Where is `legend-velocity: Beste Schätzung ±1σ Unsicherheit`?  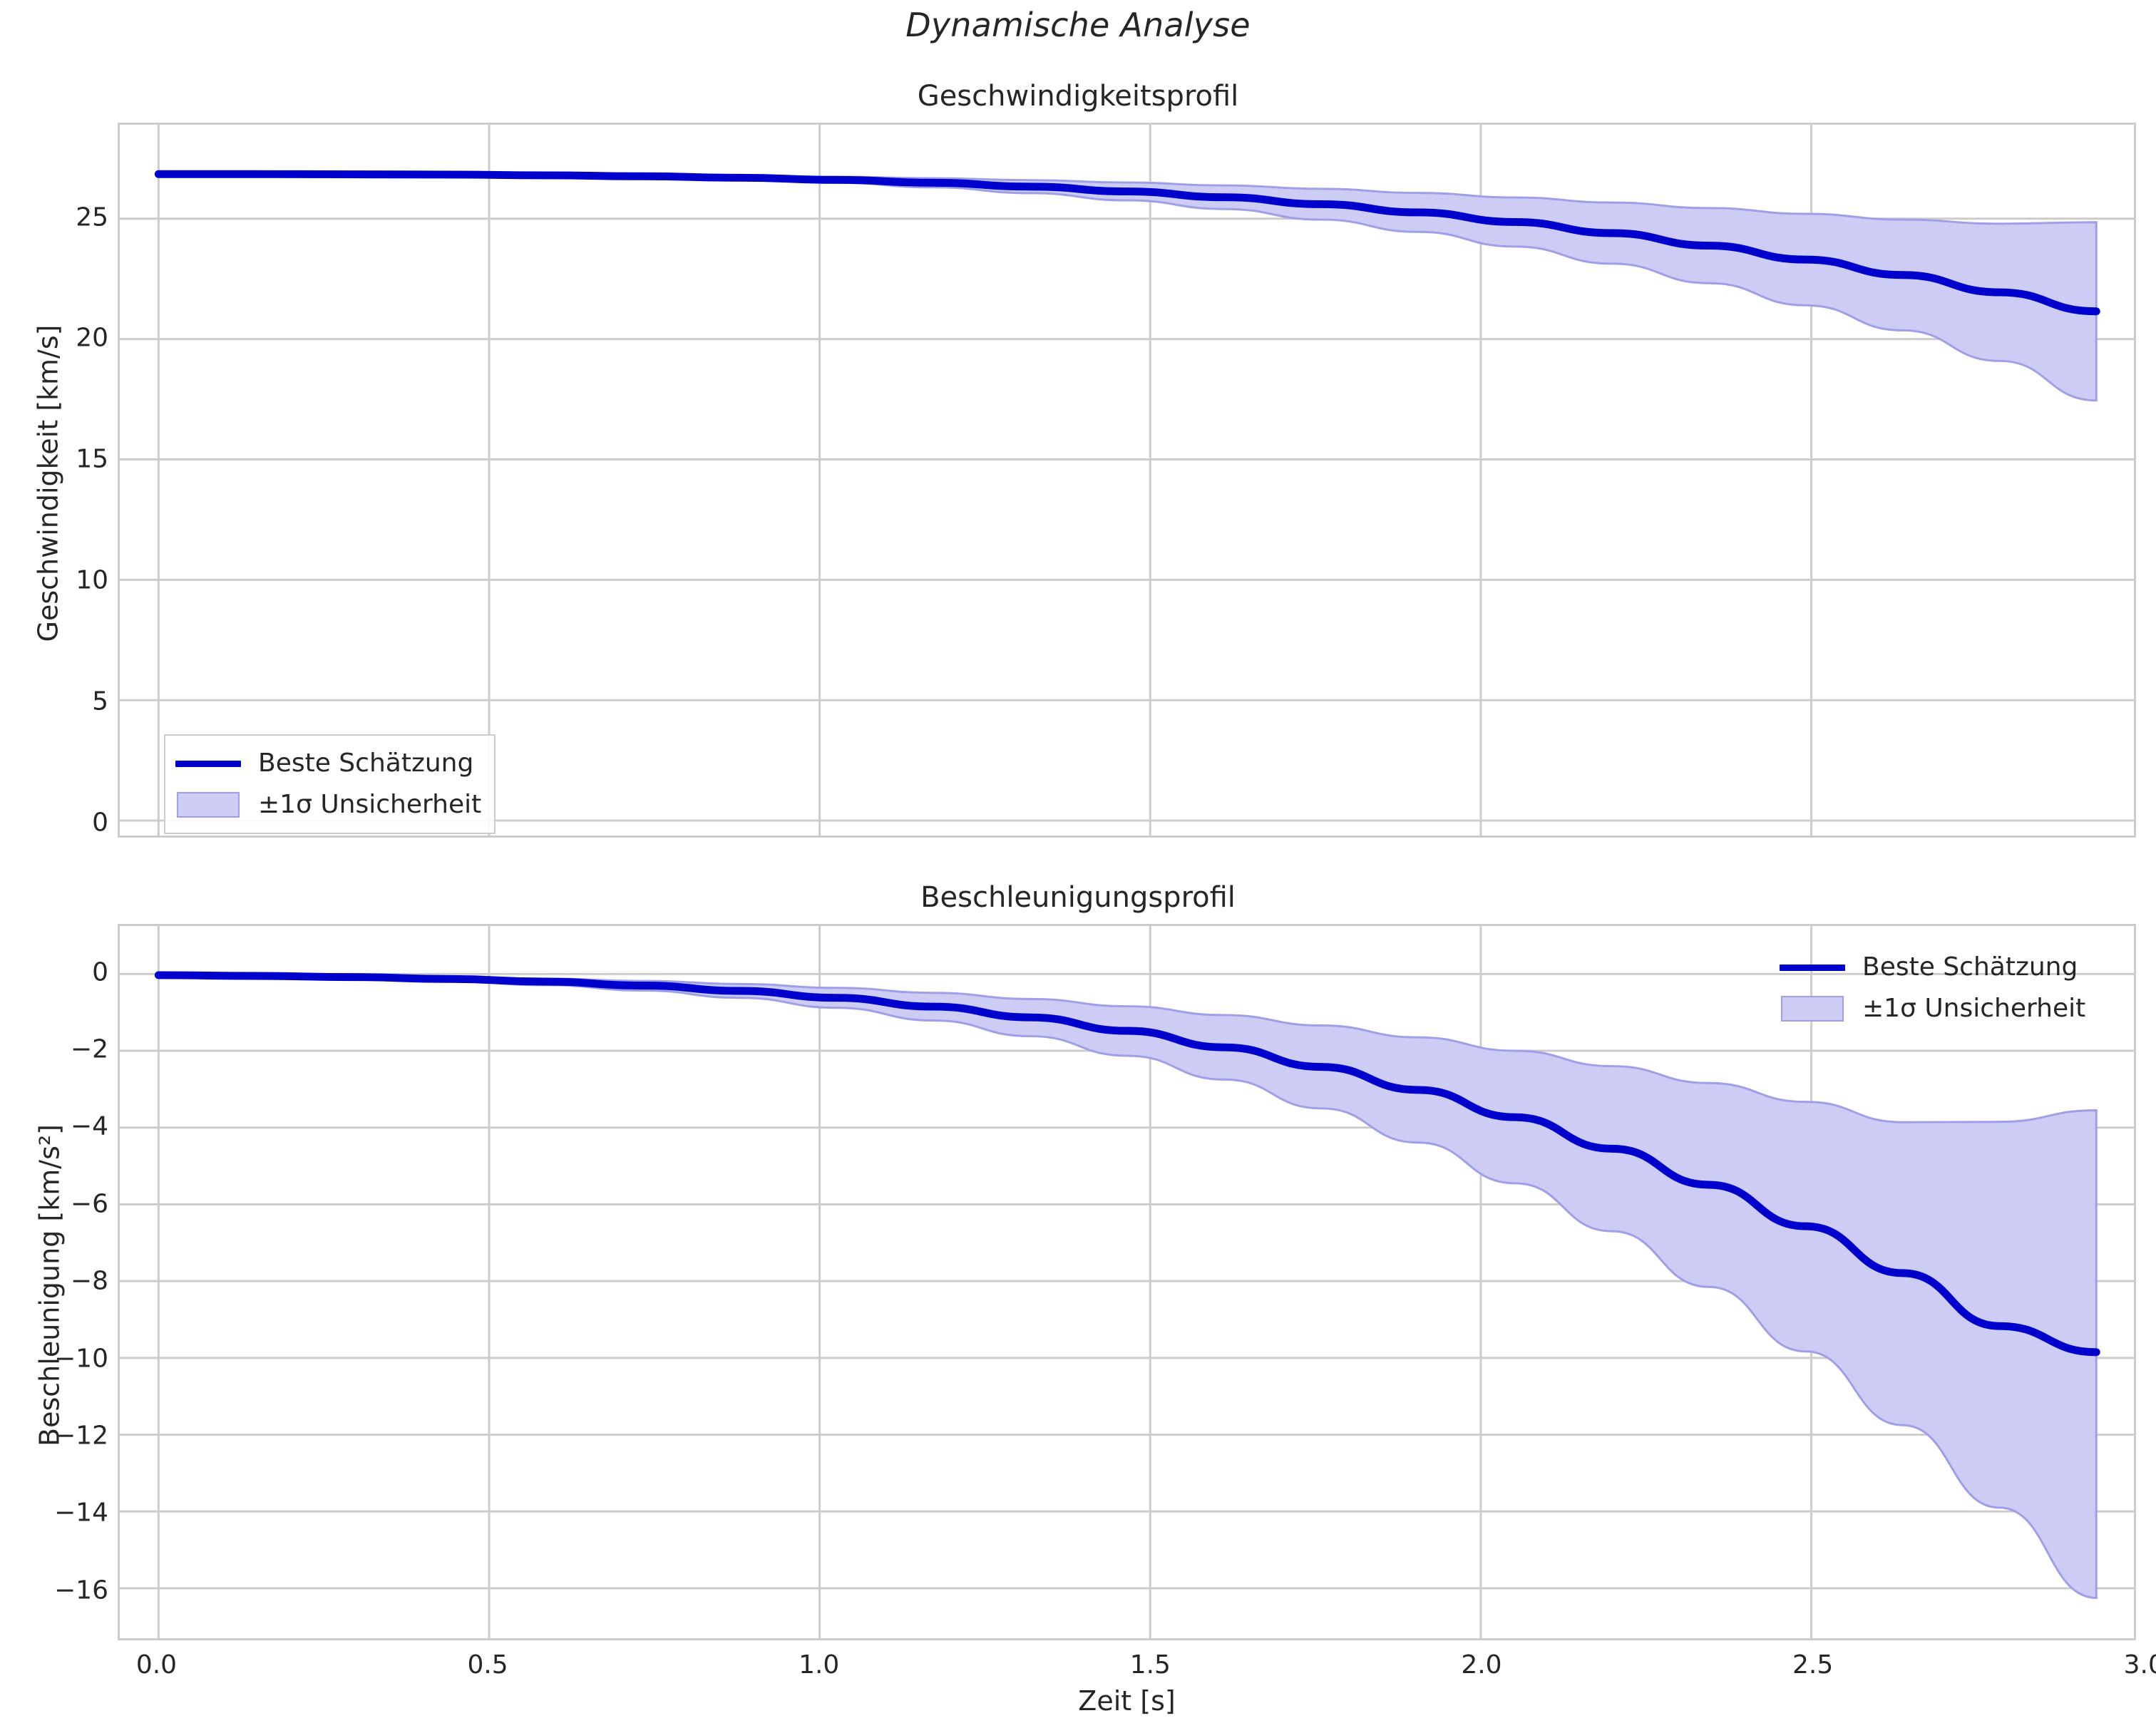
legend-velocity: Beste Schätzung ±1σ Unsicherheit is located at coordinates (330, 784).